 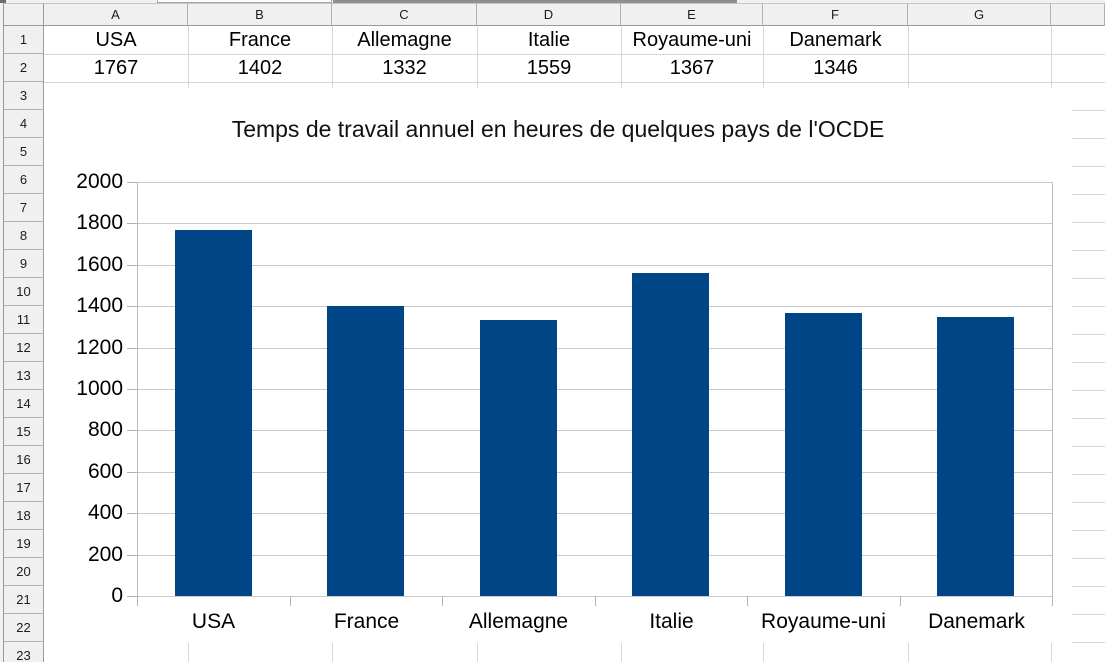 What do you see at coordinates (24, 404) in the screenshot?
I see `row-header-14: 14` at bounding box center [24, 404].